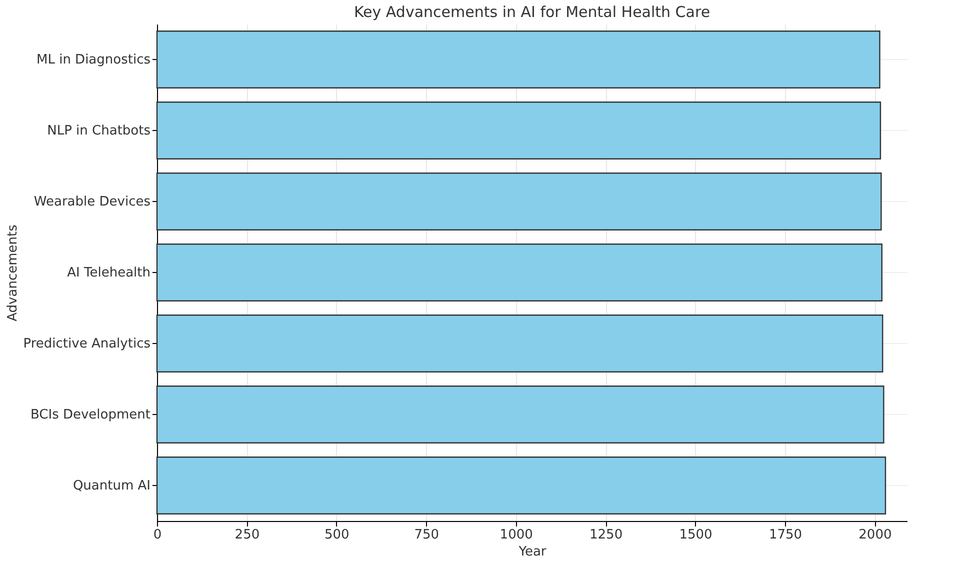  Describe the element at coordinates (92, 202) in the screenshot. I see `y-tick-label: Wearable Devices` at that location.